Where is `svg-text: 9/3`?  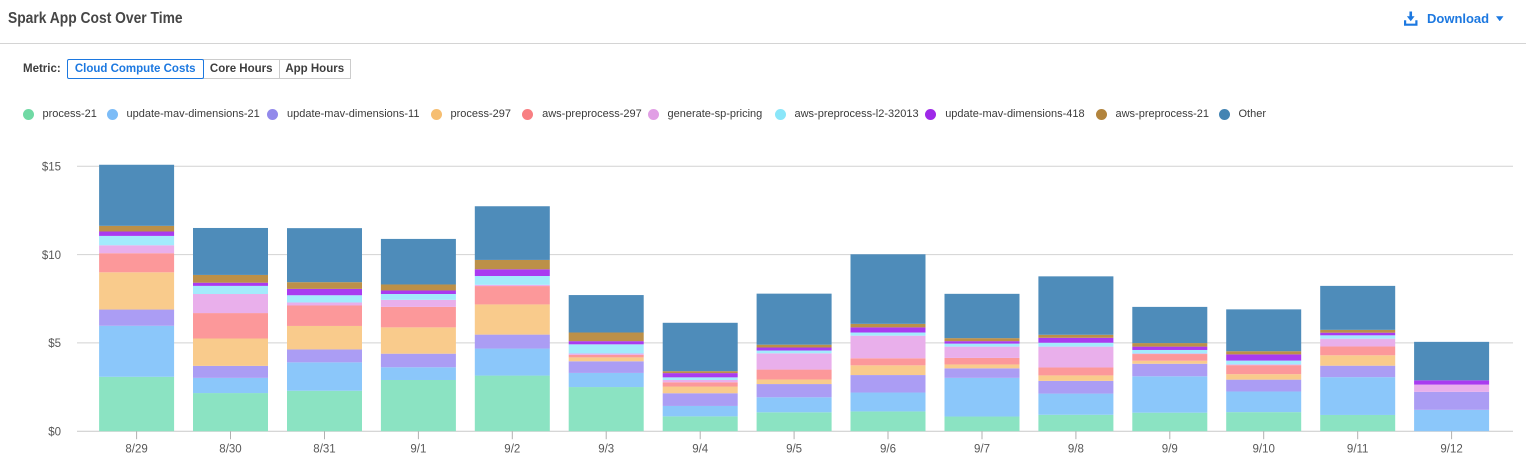
svg-text: 9/3 is located at coordinates (606, 450).